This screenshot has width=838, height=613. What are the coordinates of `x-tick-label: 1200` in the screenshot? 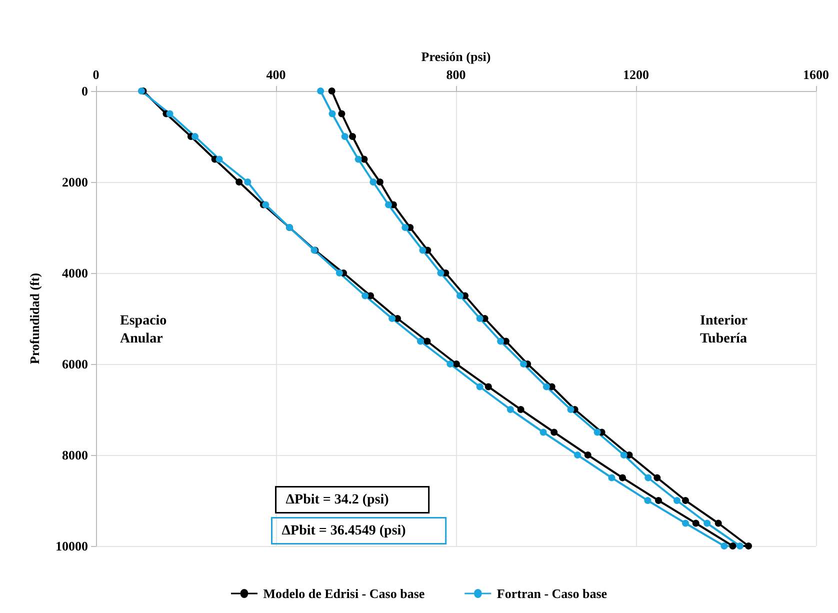 It's located at (636, 74).